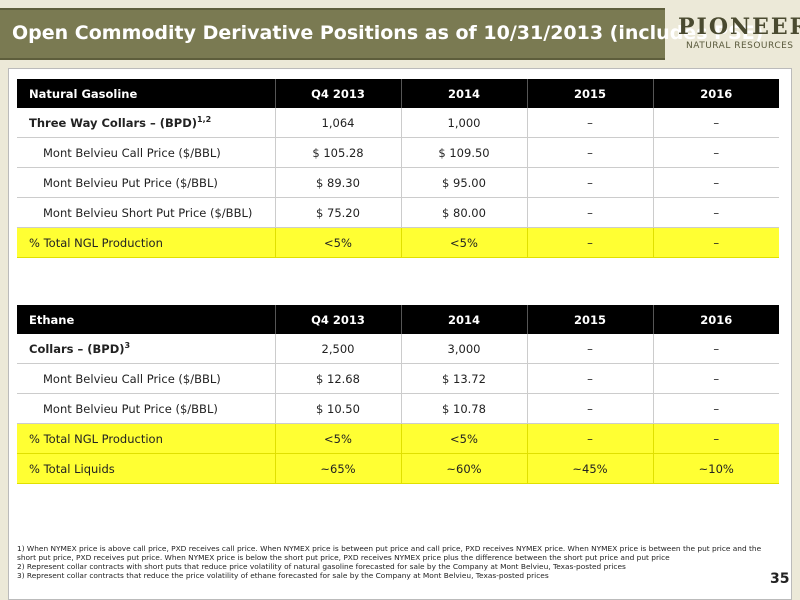 The image size is (800, 600). I want to click on footnote-ref: 3, so click(127, 346).